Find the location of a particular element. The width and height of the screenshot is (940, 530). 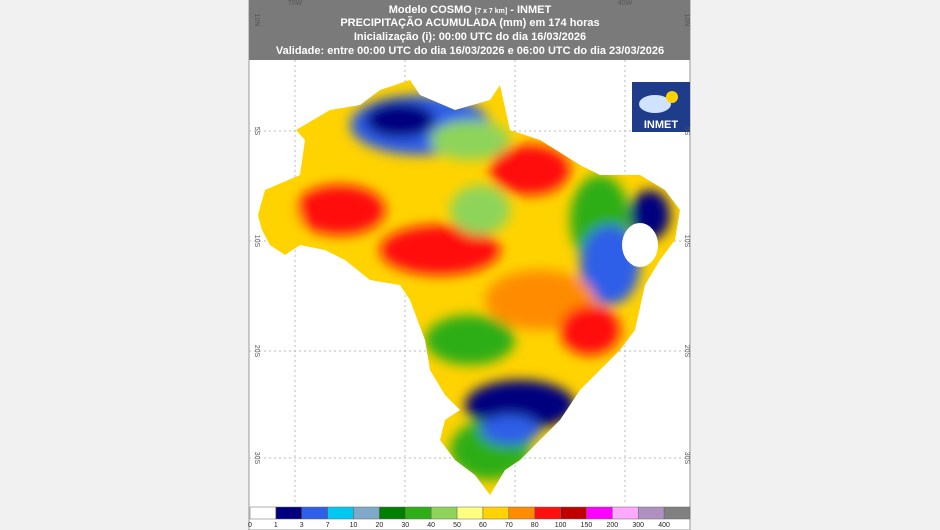

logo-text: INMET is located at coordinates (661, 125).